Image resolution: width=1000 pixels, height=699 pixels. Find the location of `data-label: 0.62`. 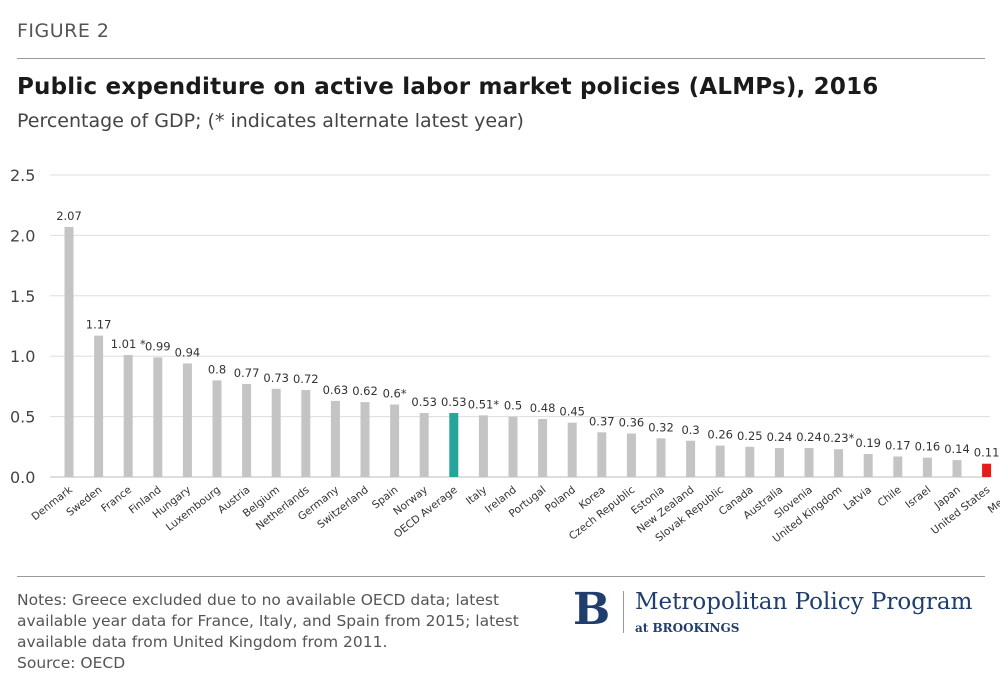

data-label: 0.62 is located at coordinates (365, 391).